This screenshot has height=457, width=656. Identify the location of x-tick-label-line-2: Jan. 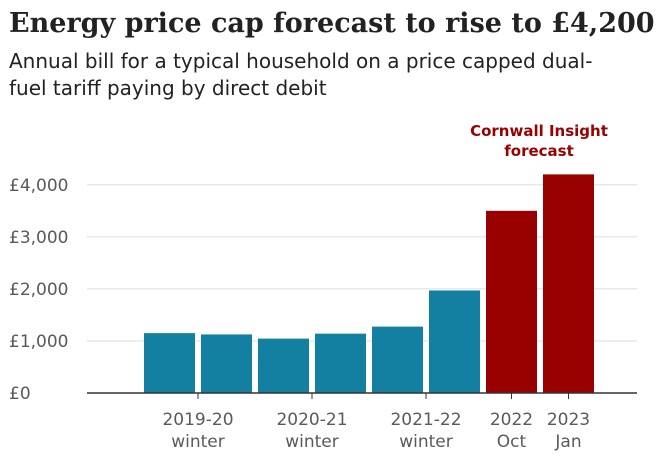
(567, 442).